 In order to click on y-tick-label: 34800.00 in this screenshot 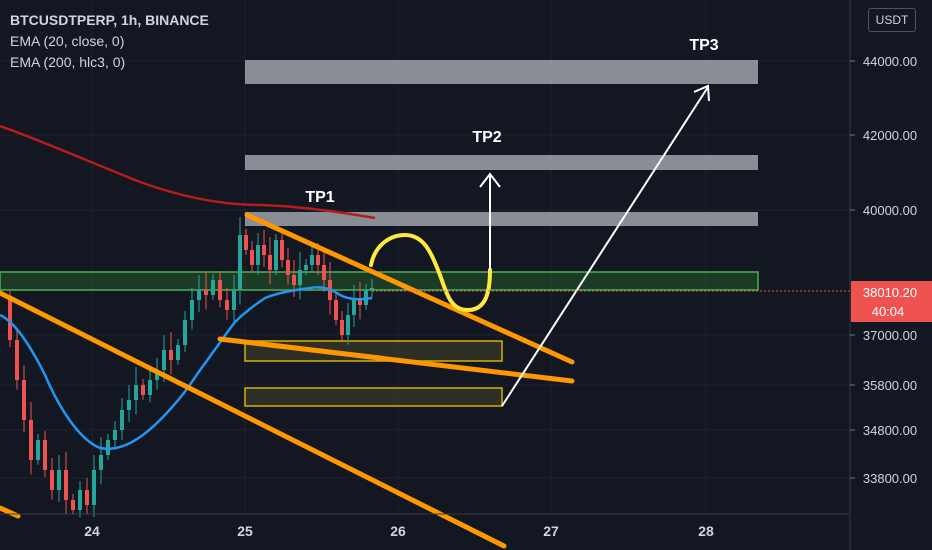, I will do `click(890, 430)`.